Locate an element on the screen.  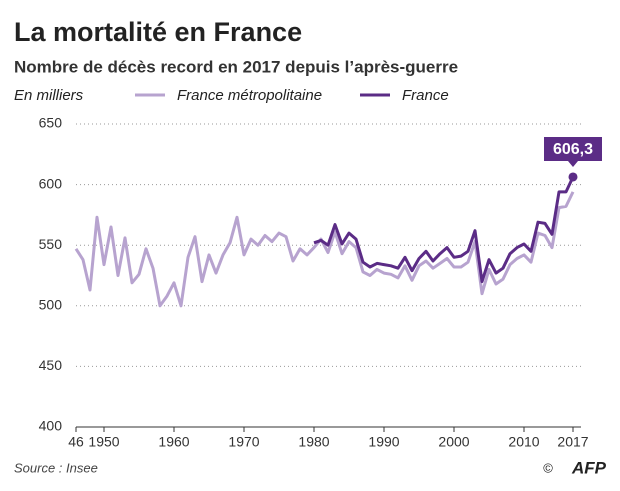
copyright-icon: © is located at coordinates (548, 467).